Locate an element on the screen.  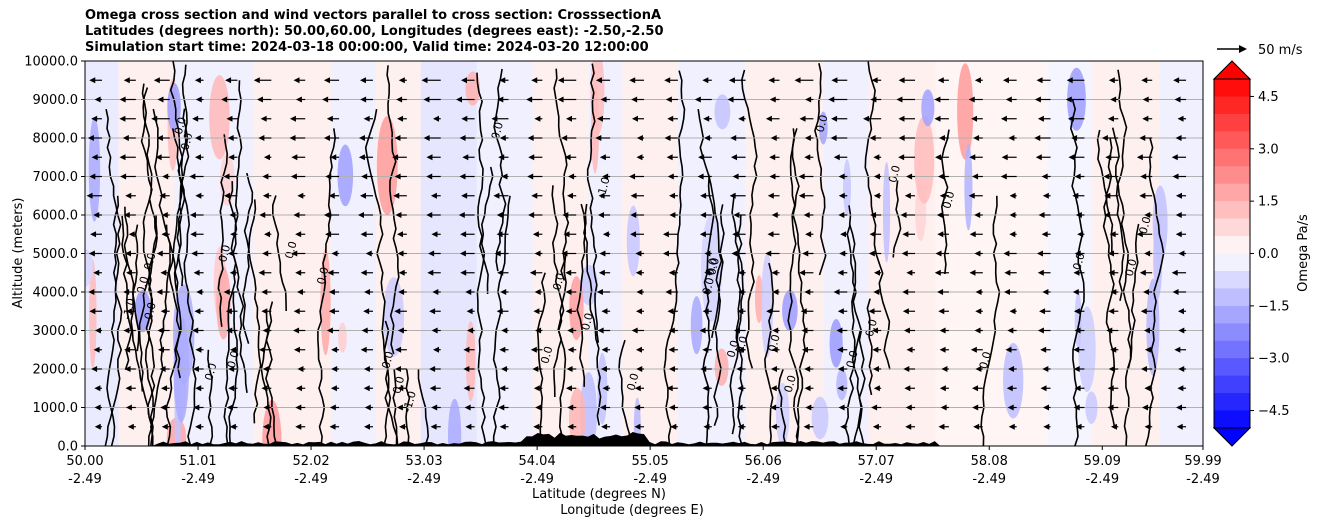
colorbar-tick-label: 3.0 is located at coordinates (1268, 149).